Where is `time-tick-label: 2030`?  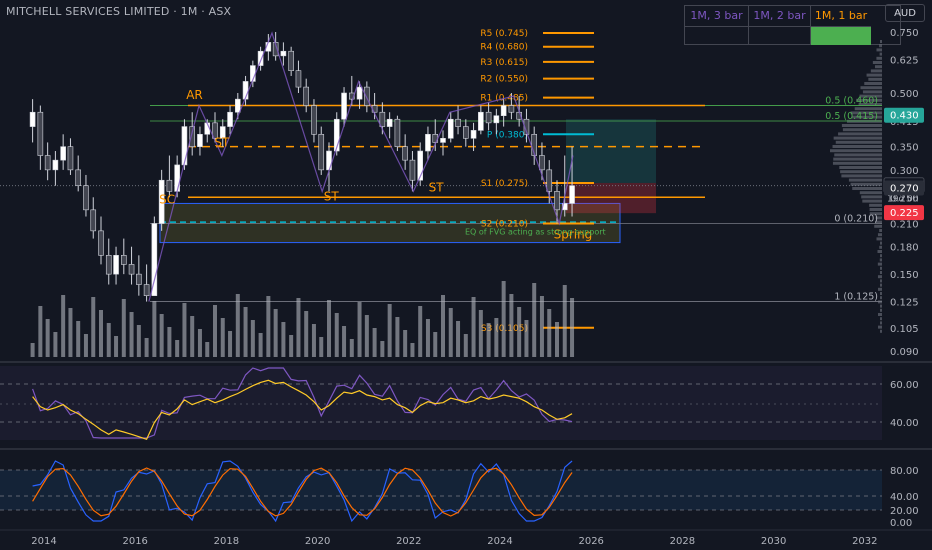 time-tick-label: 2030 is located at coordinates (773, 541).